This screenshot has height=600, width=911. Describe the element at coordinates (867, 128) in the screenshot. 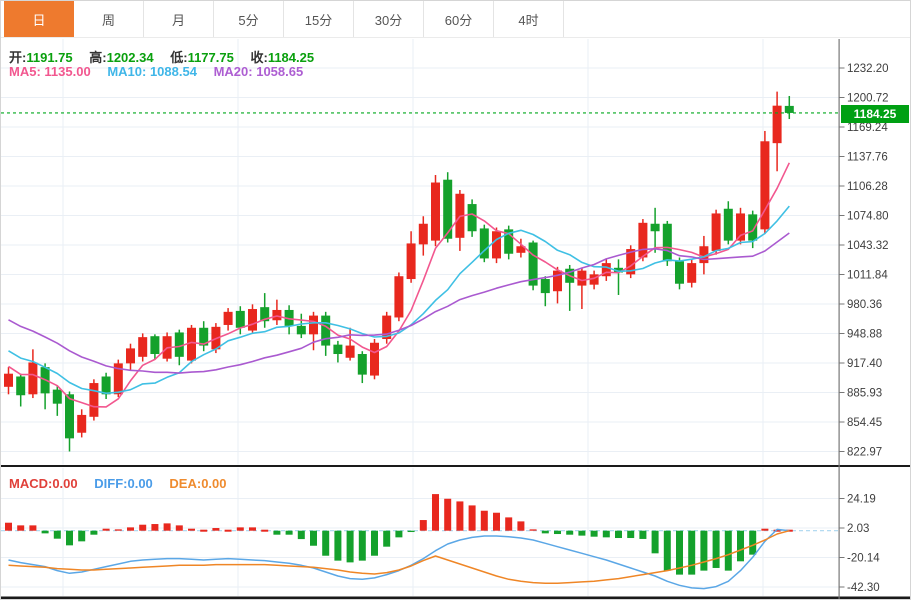

I see `axis-tick-label: 1169.24` at that location.